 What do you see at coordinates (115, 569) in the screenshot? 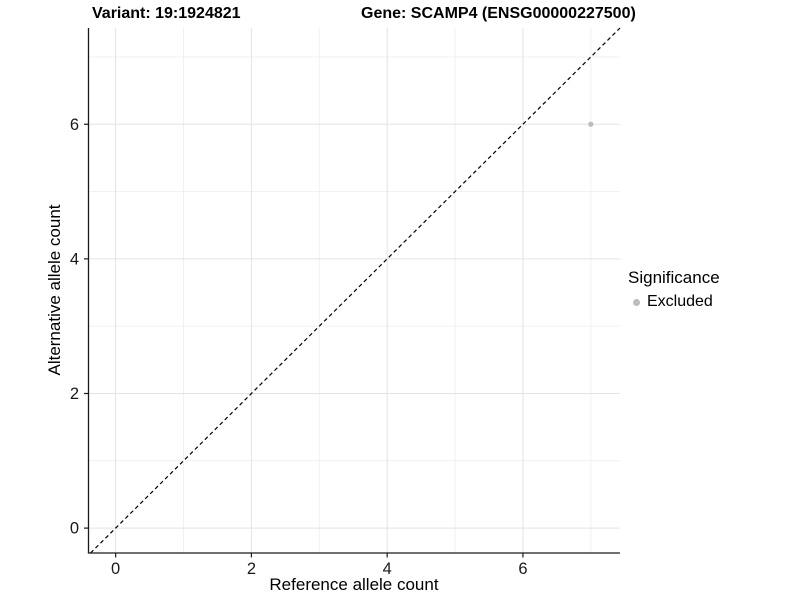
I see `x-tick-label: 0` at bounding box center [115, 569].